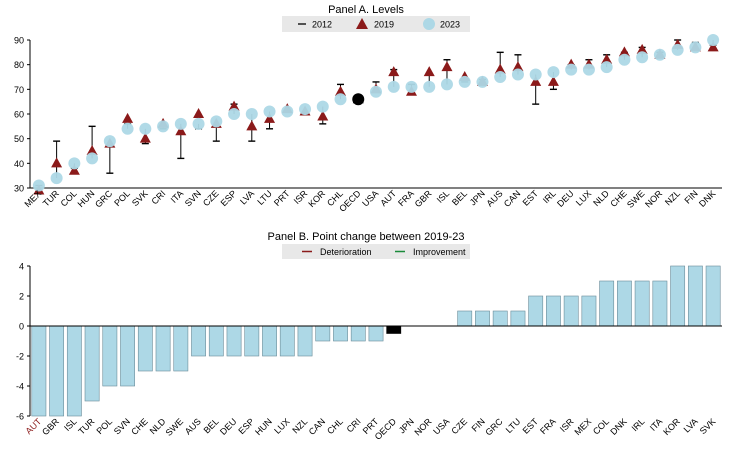 The width and height of the screenshot is (733, 452). What do you see at coordinates (19, 189) in the screenshot?
I see `panel-a-y-tick-label: 30` at bounding box center [19, 189].